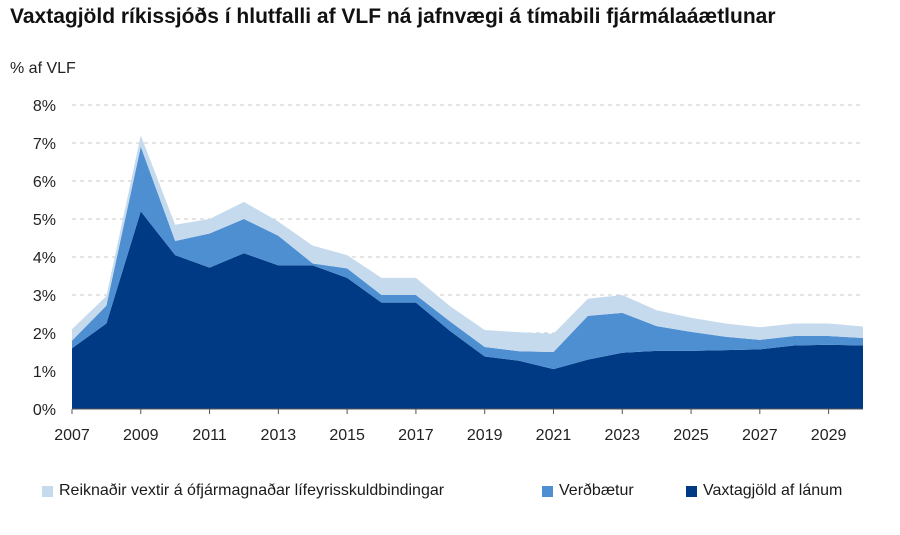 The height and width of the screenshot is (535, 900). What do you see at coordinates (547, 491) in the screenshot?
I see `legend-swatch-indexation` at bounding box center [547, 491].